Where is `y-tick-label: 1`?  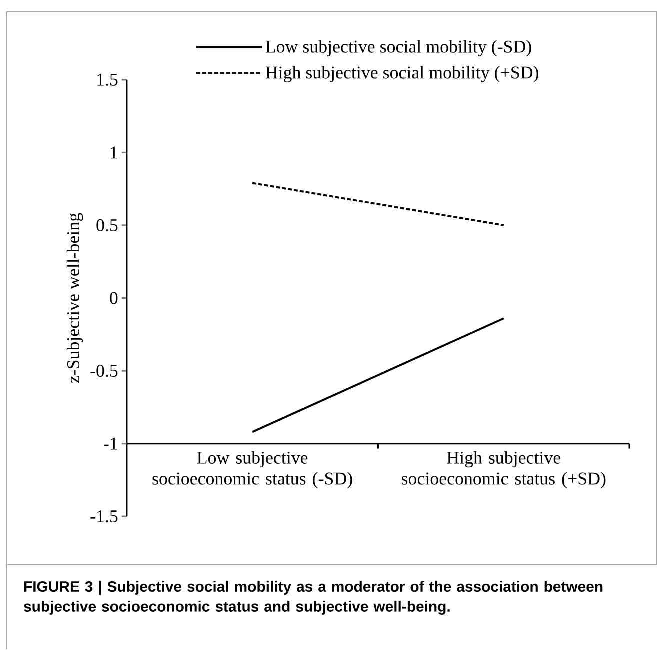 y-tick-label: 1 is located at coordinates (114, 152).